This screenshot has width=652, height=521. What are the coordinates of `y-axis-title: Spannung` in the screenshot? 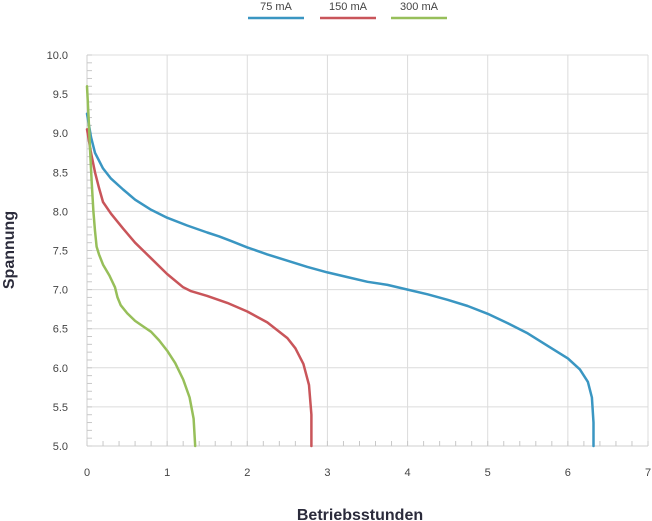 It's located at (9, 250).